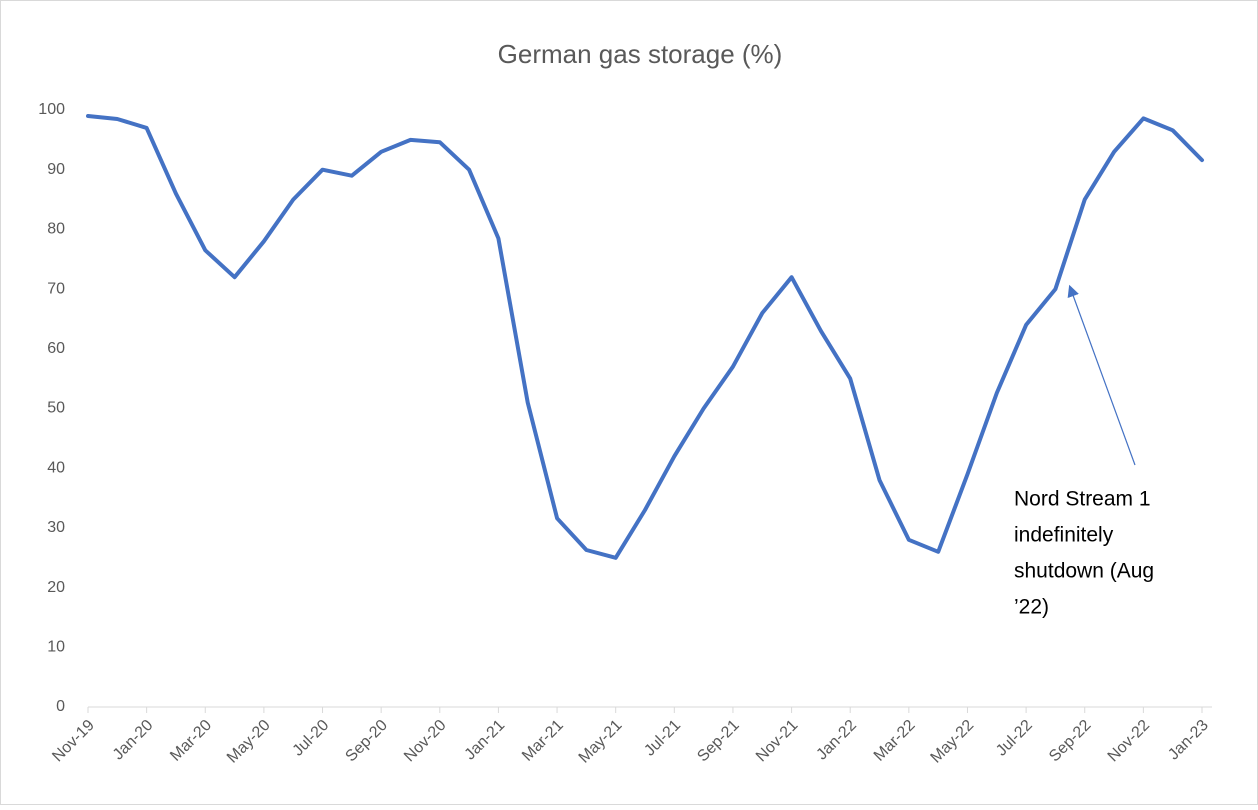  What do you see at coordinates (56, 229) in the screenshot?
I see `y-tick-label: 80` at bounding box center [56, 229].